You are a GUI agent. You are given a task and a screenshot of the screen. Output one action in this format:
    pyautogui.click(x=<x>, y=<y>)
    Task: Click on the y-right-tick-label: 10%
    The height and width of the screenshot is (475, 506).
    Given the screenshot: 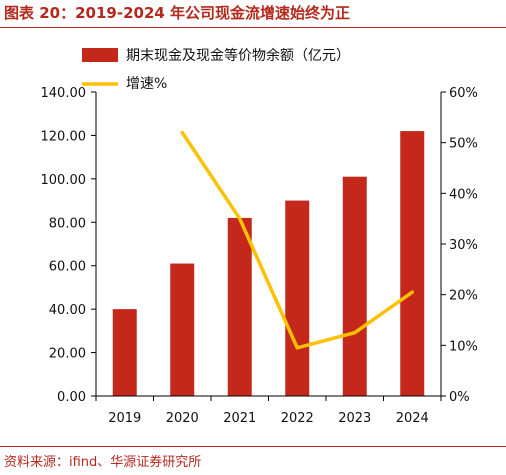 What is the action you would take?
    pyautogui.click(x=463, y=346)
    